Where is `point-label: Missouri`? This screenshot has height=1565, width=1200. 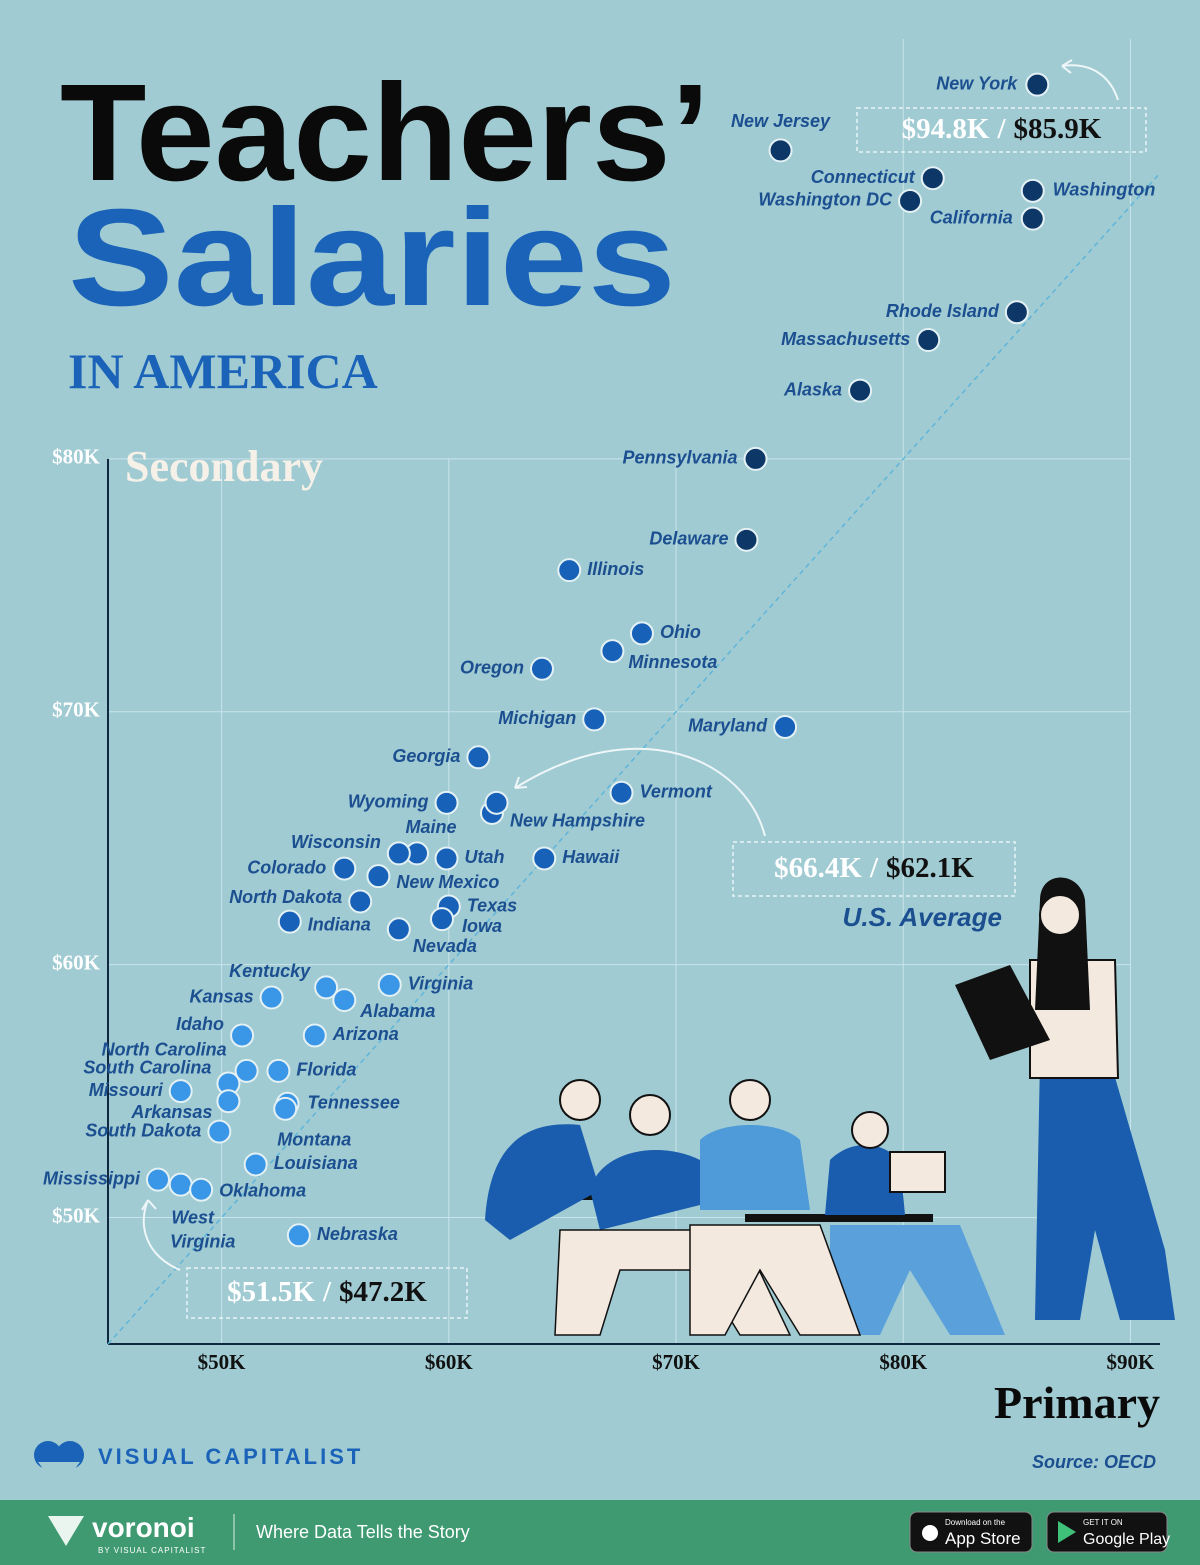
point-label: Missouri is located at coordinates (126, 1090).